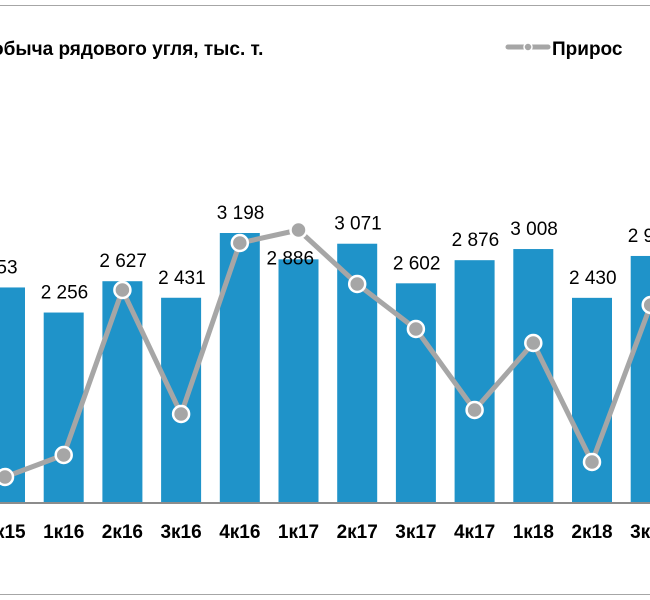 This screenshot has height=600, width=650. What do you see at coordinates (123, 261) in the screenshot?
I see `data-label-2к16: 2 627` at bounding box center [123, 261].